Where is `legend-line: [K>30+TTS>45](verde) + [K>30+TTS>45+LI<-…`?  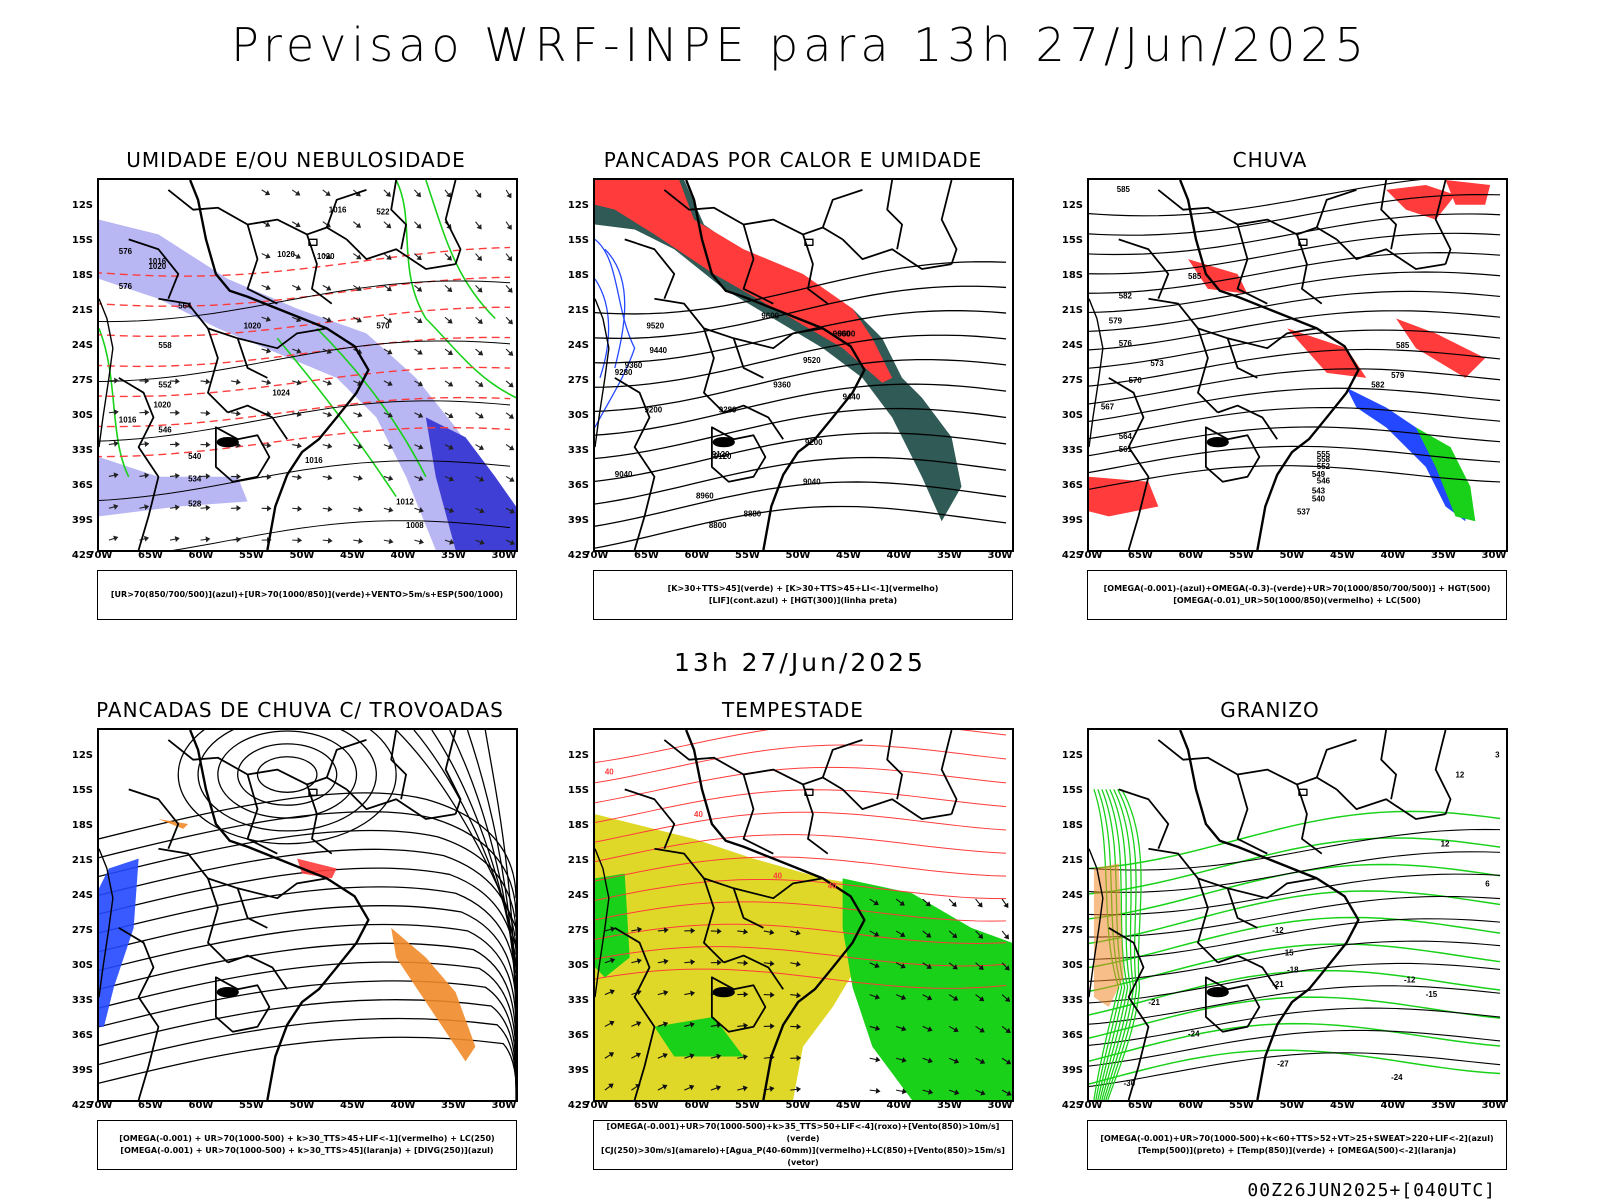
legend-line: [K>30+TTS>45](verde) + [K>30+TTS>45+LI<-… is located at coordinates (803, 589).